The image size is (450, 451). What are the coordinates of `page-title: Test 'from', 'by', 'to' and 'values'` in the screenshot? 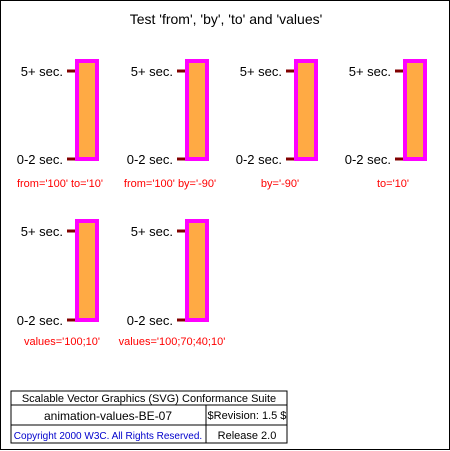 It's located at (226, 19).